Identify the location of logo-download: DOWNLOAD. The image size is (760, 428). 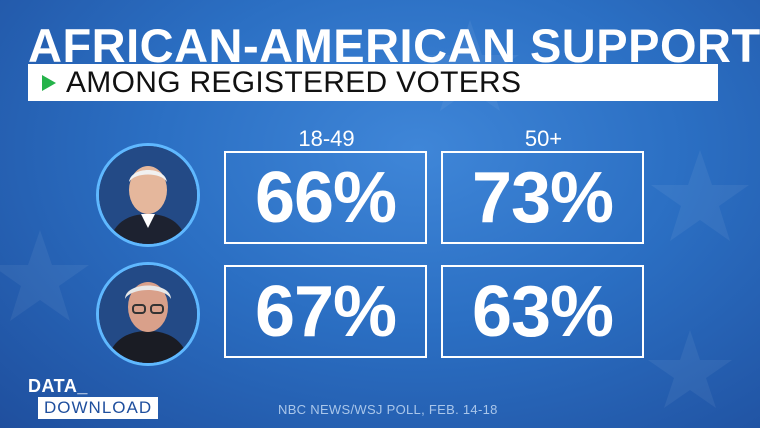
(98, 408).